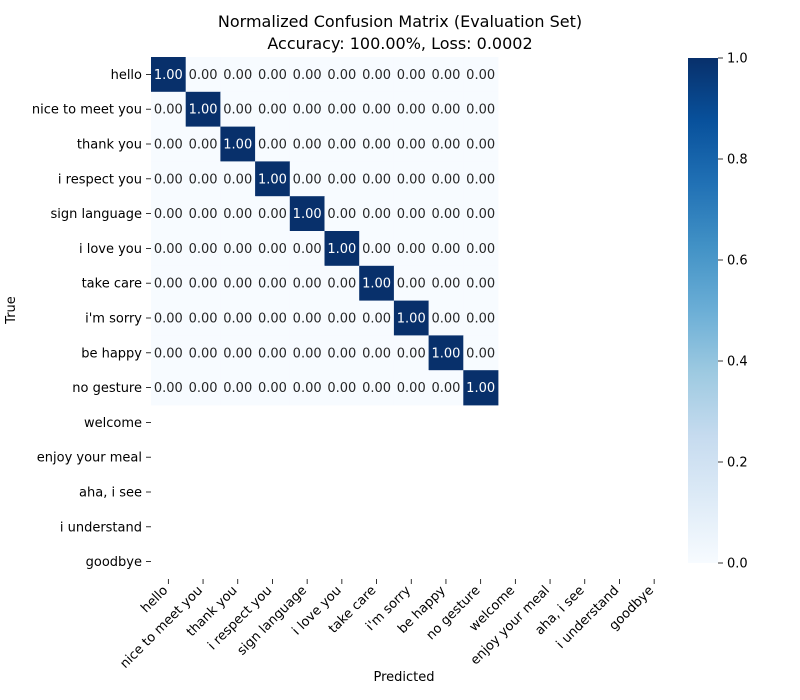  I want to click on y-tick-label: take care, so click(112, 284).